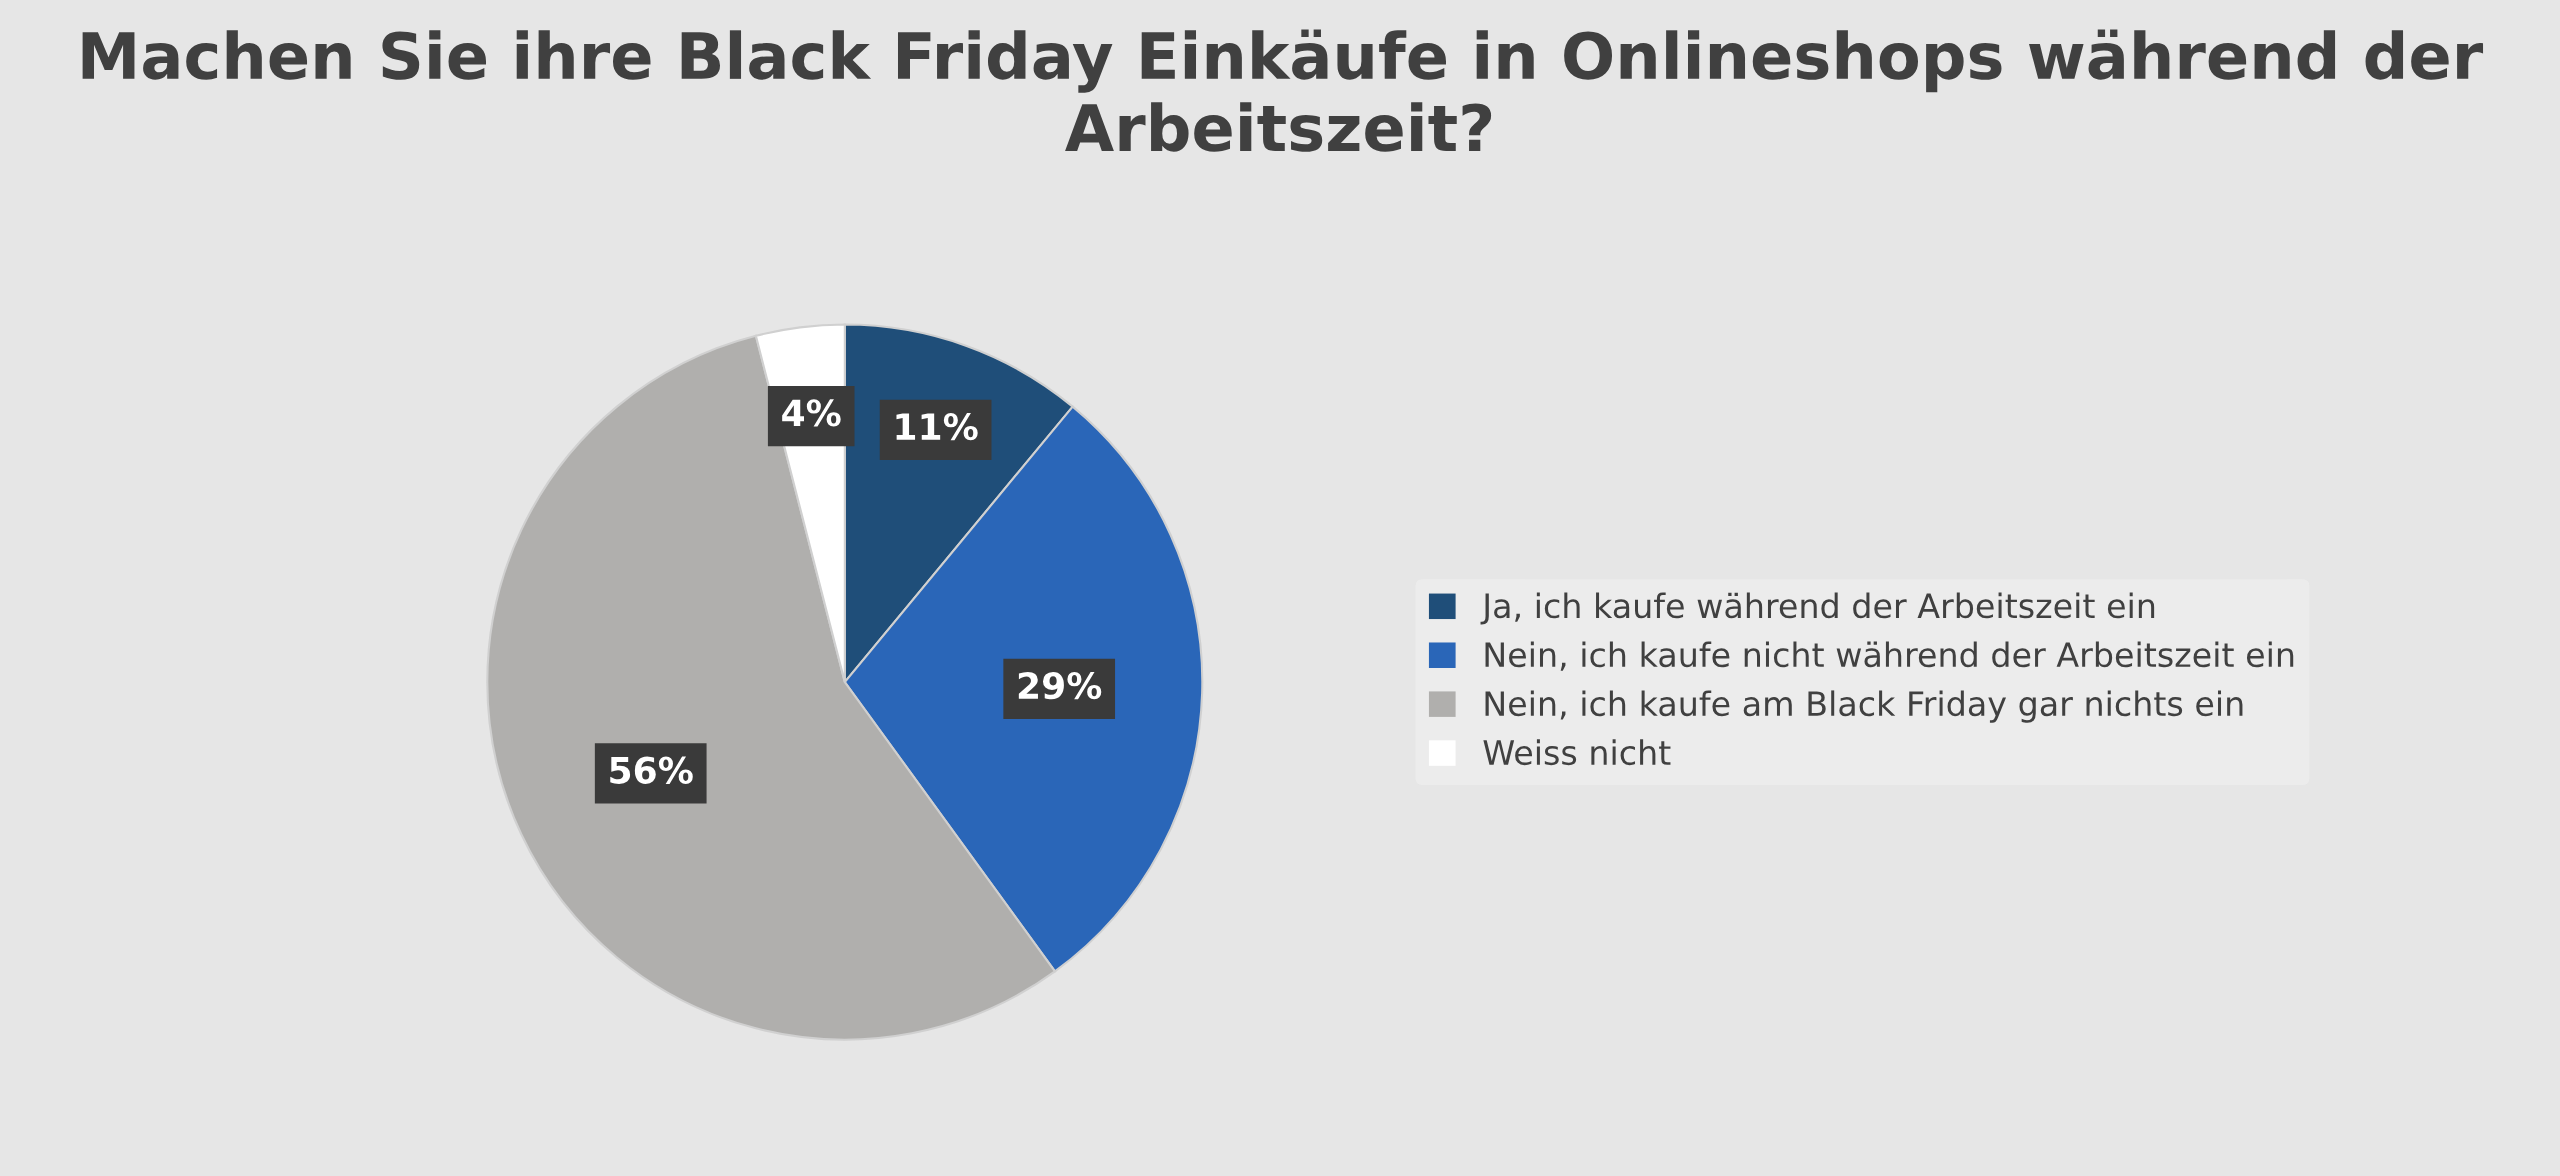  Describe the element at coordinates (1577, 752) in the screenshot. I see `legend-label: Weiss nicht` at that location.